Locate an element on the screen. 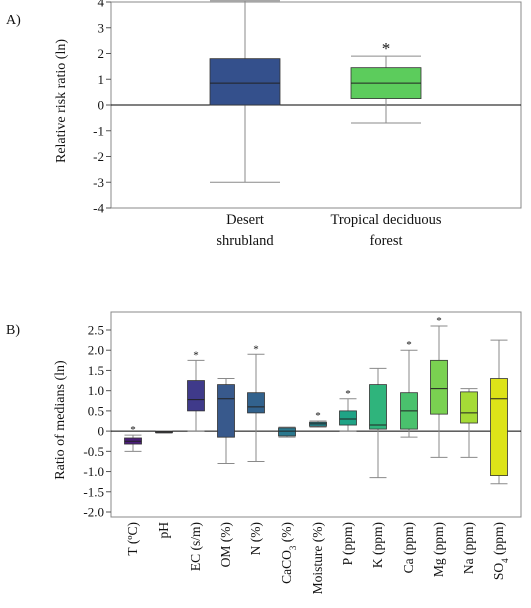  panel-b-y-axis-label: Ratio of medians (ln) is located at coordinates (60, 420).